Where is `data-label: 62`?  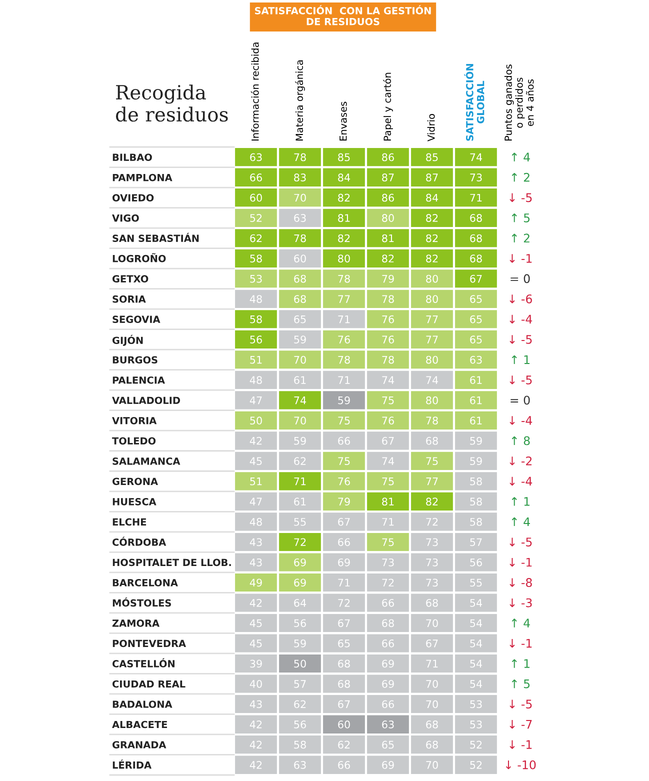
data-label: 62 is located at coordinates (256, 238).